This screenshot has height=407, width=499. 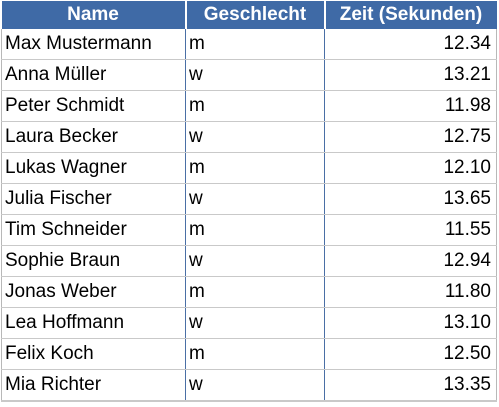 What do you see at coordinates (93, 75) in the screenshot?
I see `name-cell: Anna Müller` at bounding box center [93, 75].